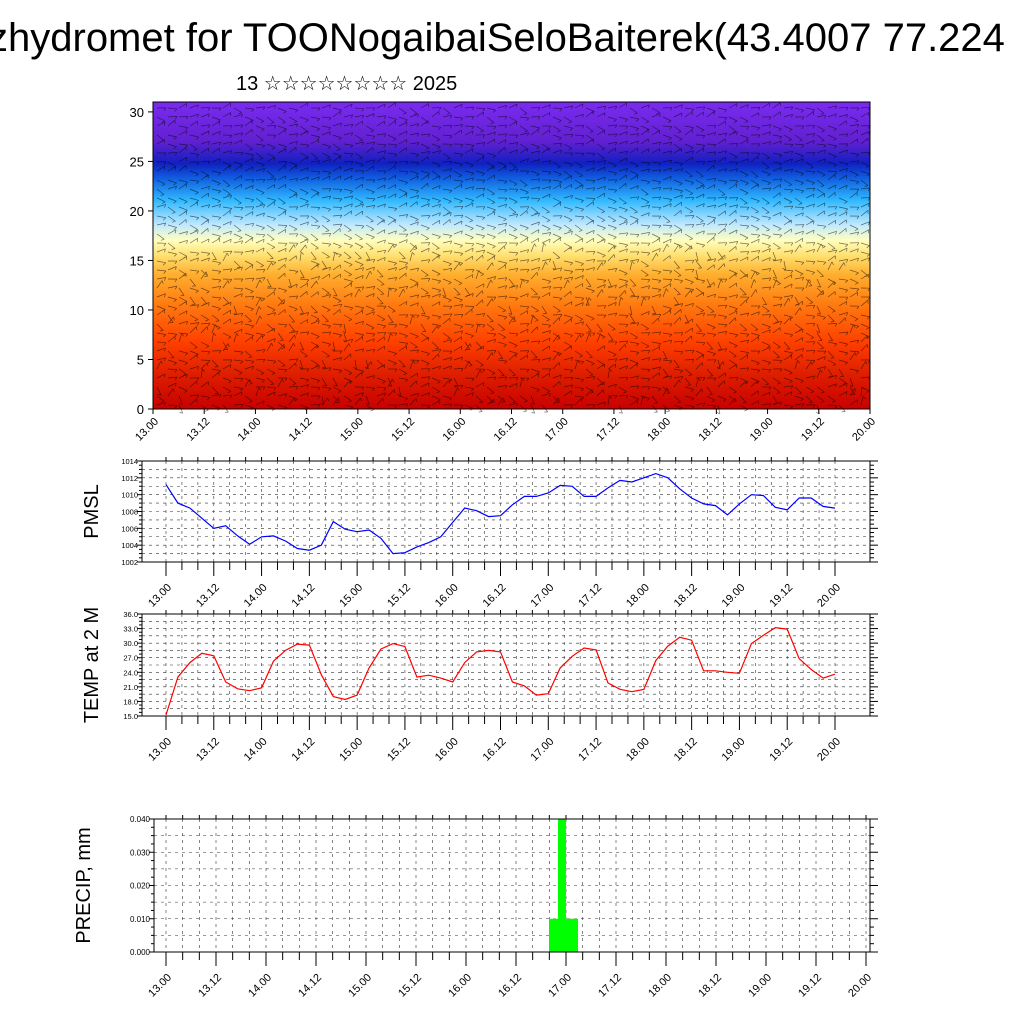  What do you see at coordinates (130, 629) in the screenshot?
I see `y-tick-label: 33.0` at bounding box center [130, 629].